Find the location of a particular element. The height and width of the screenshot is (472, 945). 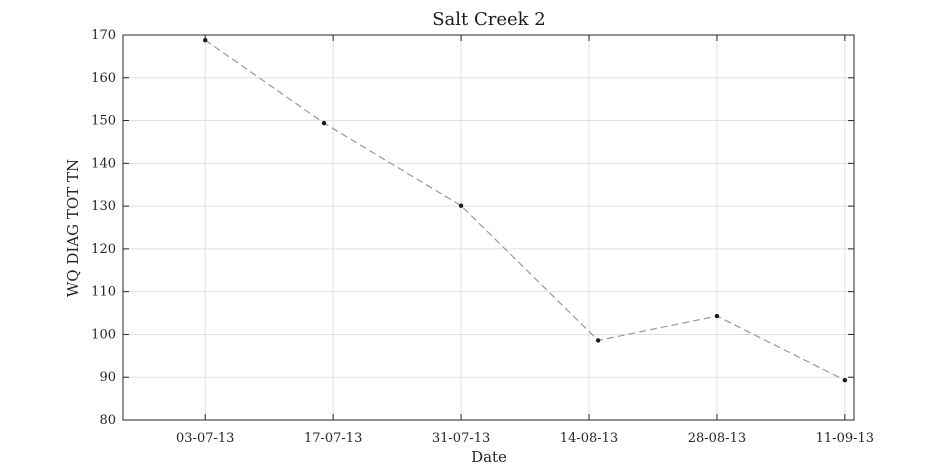

x-tick-label: 11-09-13 is located at coordinates (845, 438).